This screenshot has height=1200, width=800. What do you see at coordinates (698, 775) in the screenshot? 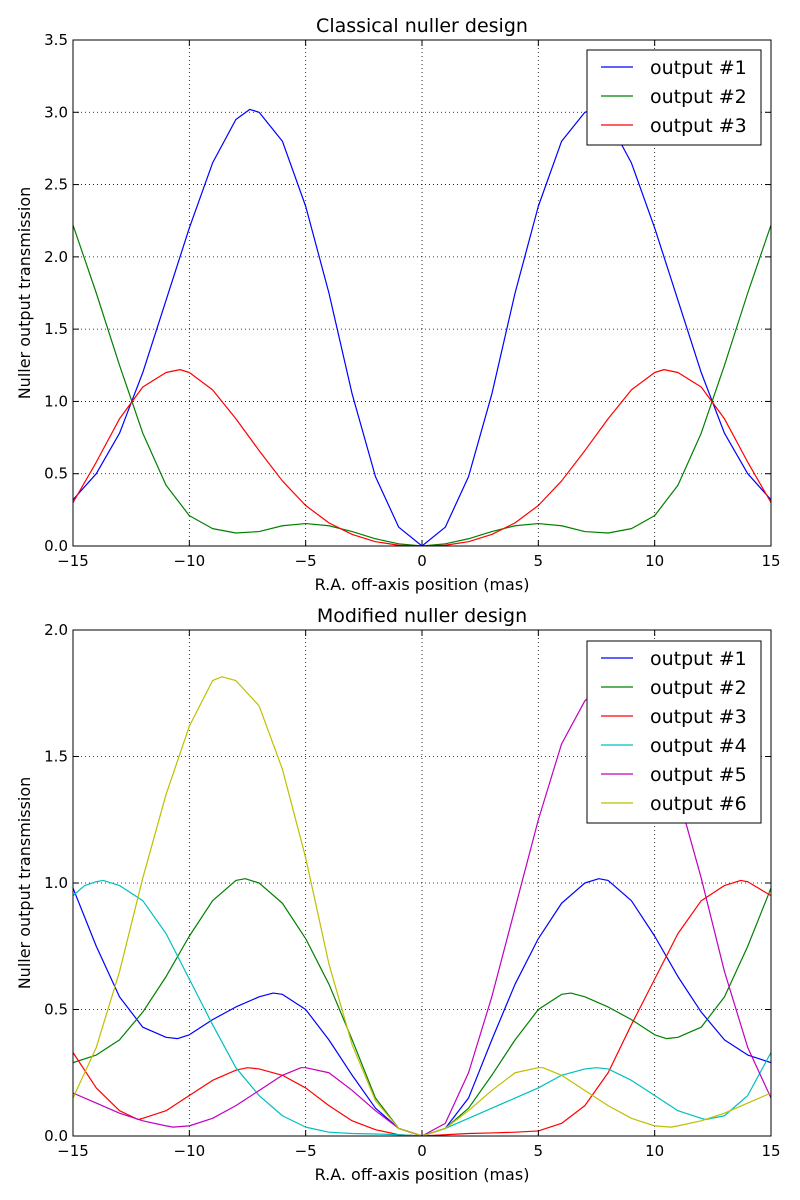
I see `legend-label-5: output #5` at bounding box center [698, 775].